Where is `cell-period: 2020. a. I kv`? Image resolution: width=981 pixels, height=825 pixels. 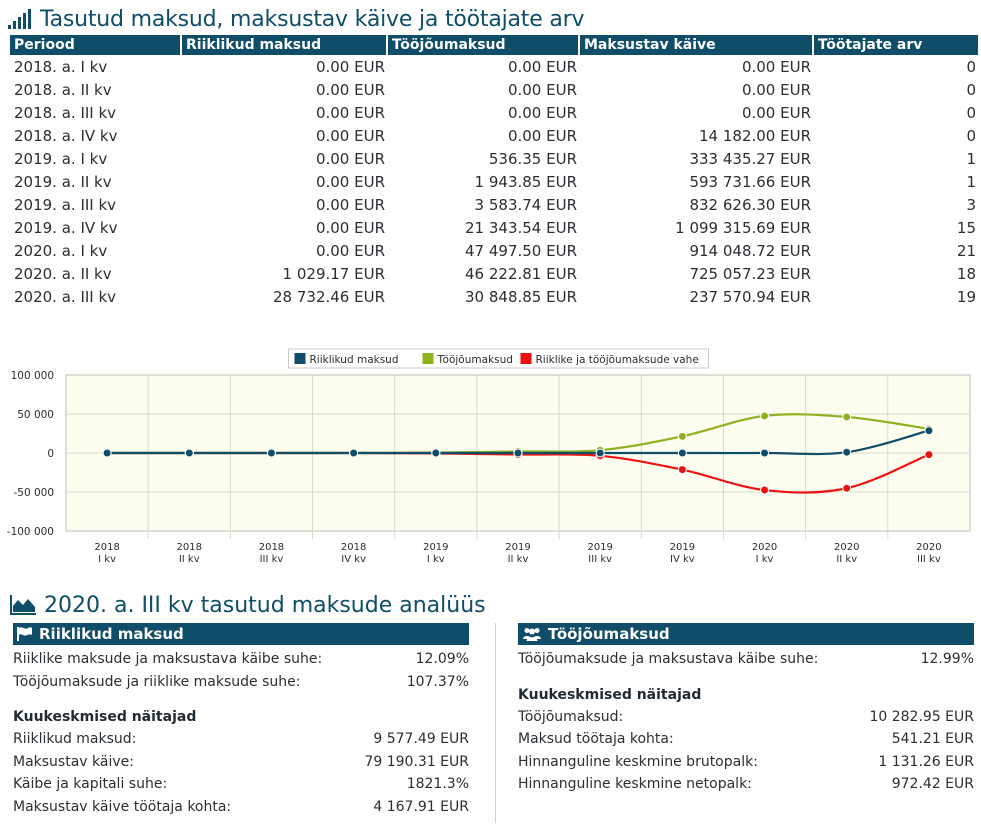 cell-period: 2020. a. I kv is located at coordinates (61, 250).